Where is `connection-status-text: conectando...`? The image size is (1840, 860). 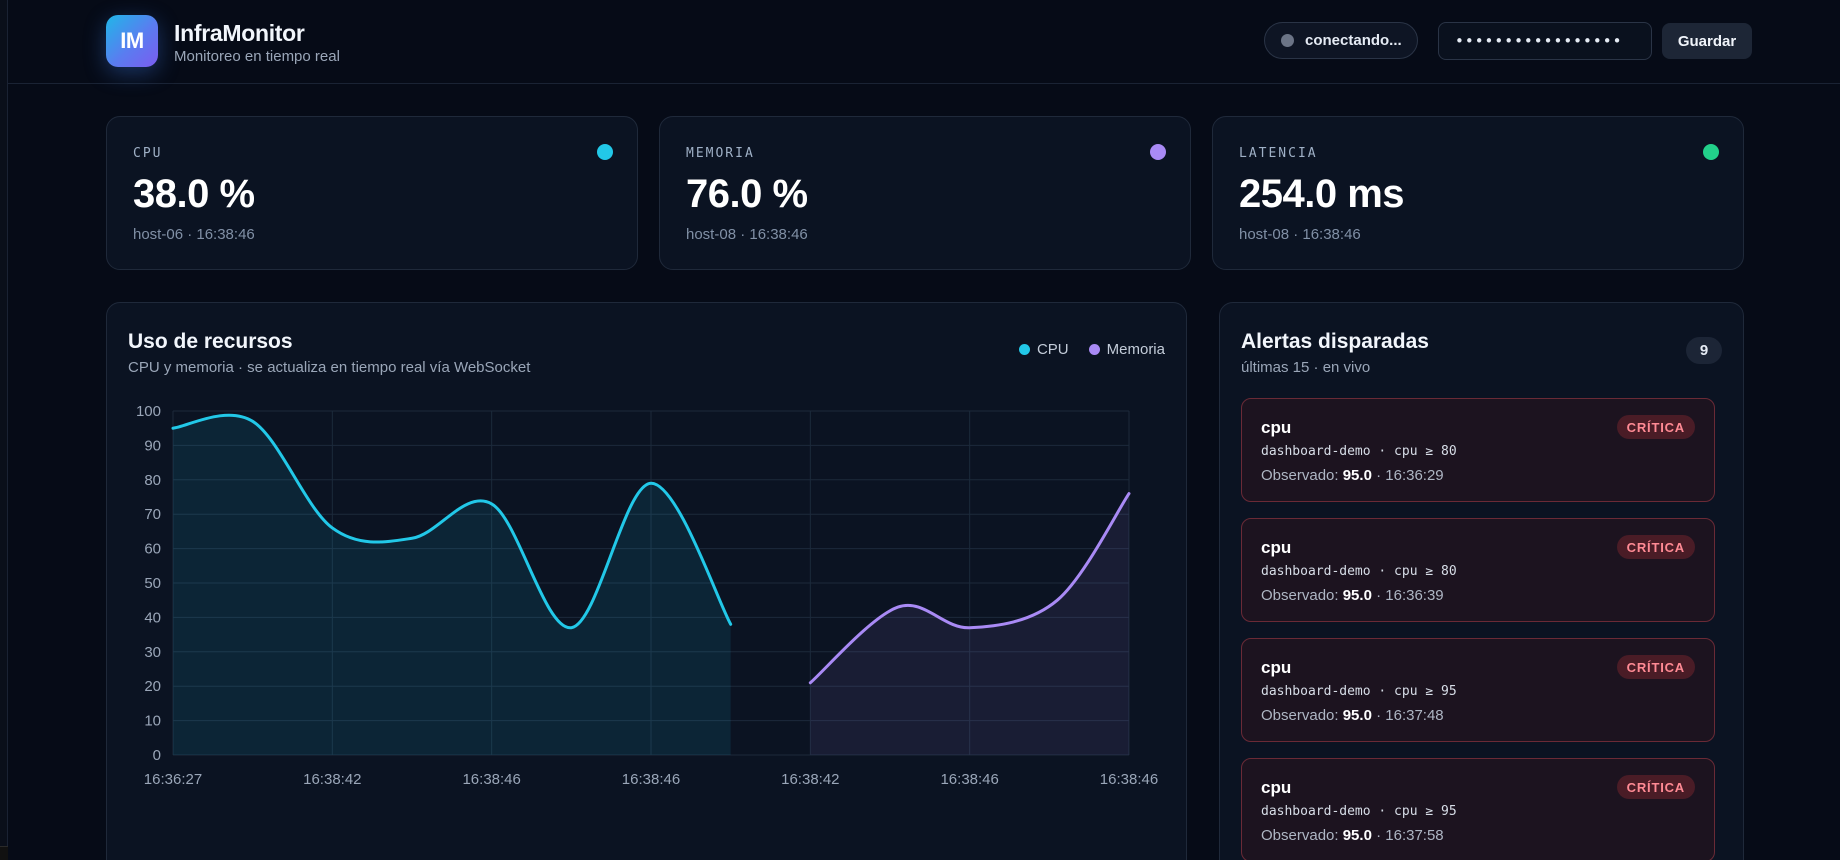
connection-status-text: conectando... is located at coordinates (1353, 40).